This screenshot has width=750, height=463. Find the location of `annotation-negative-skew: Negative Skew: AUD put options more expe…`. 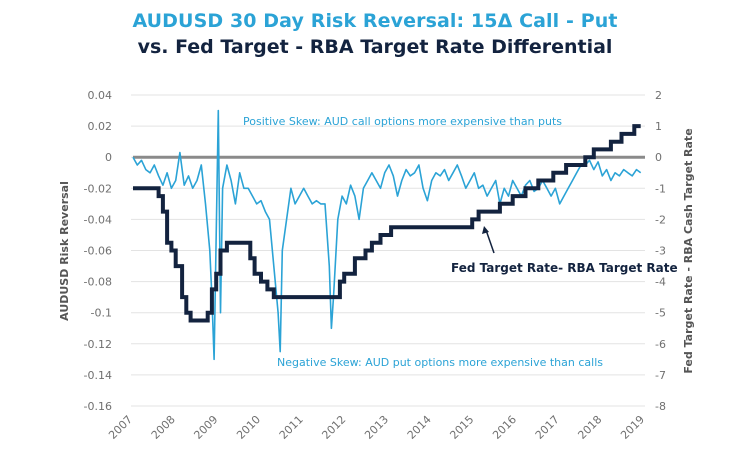

annotation-negative-skew: Negative Skew: AUD put options more expe… is located at coordinates (440, 362).